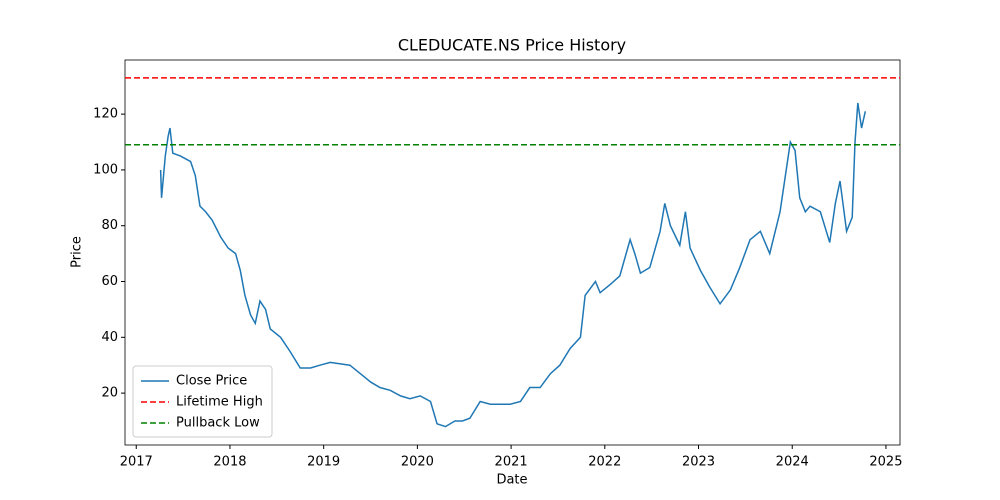 Image resolution: width=1000 pixels, height=500 pixels. What do you see at coordinates (604, 462) in the screenshot?
I see `x-tick-label: 2022` at bounding box center [604, 462].